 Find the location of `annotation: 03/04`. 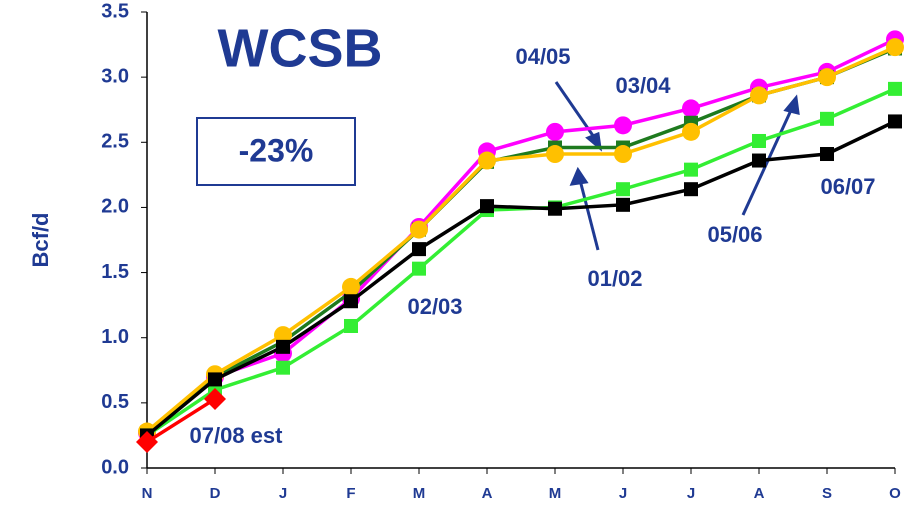

annotation: 03/04 is located at coordinates (643, 85).